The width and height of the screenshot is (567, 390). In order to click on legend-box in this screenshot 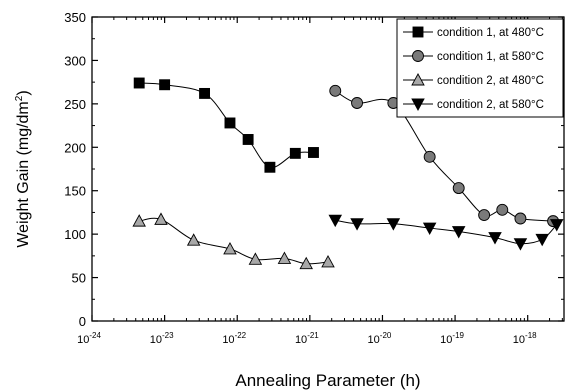, I will do `click(480, 68)`.